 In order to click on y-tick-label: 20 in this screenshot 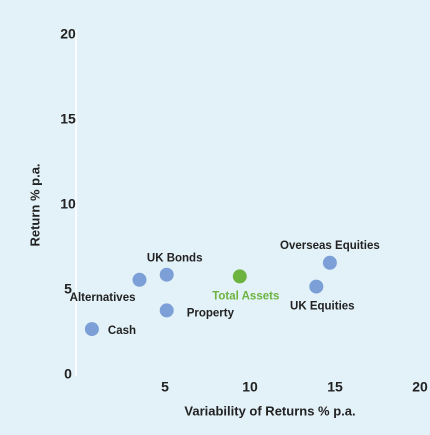, I will do `click(68, 34)`.